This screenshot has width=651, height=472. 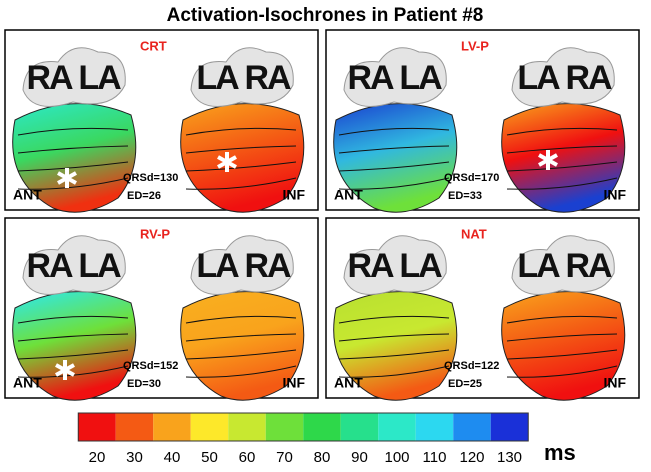 What do you see at coordinates (359, 457) in the screenshot?
I see `colorbar-tick-label: 90` at bounding box center [359, 457].